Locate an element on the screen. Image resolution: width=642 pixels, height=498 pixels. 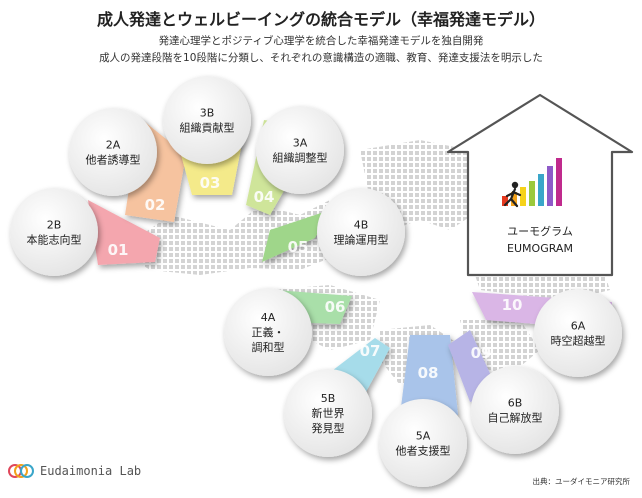
stage-code: 4B is located at coordinates (361, 225).